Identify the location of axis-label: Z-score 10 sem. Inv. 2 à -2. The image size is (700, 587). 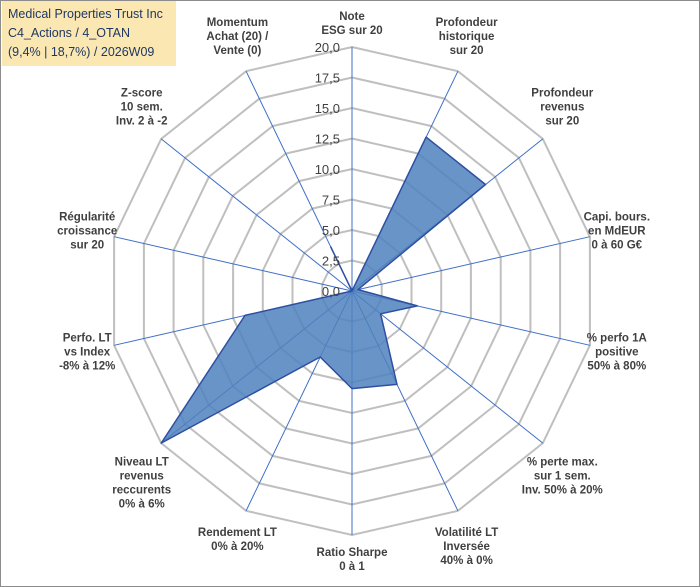
(142, 107).